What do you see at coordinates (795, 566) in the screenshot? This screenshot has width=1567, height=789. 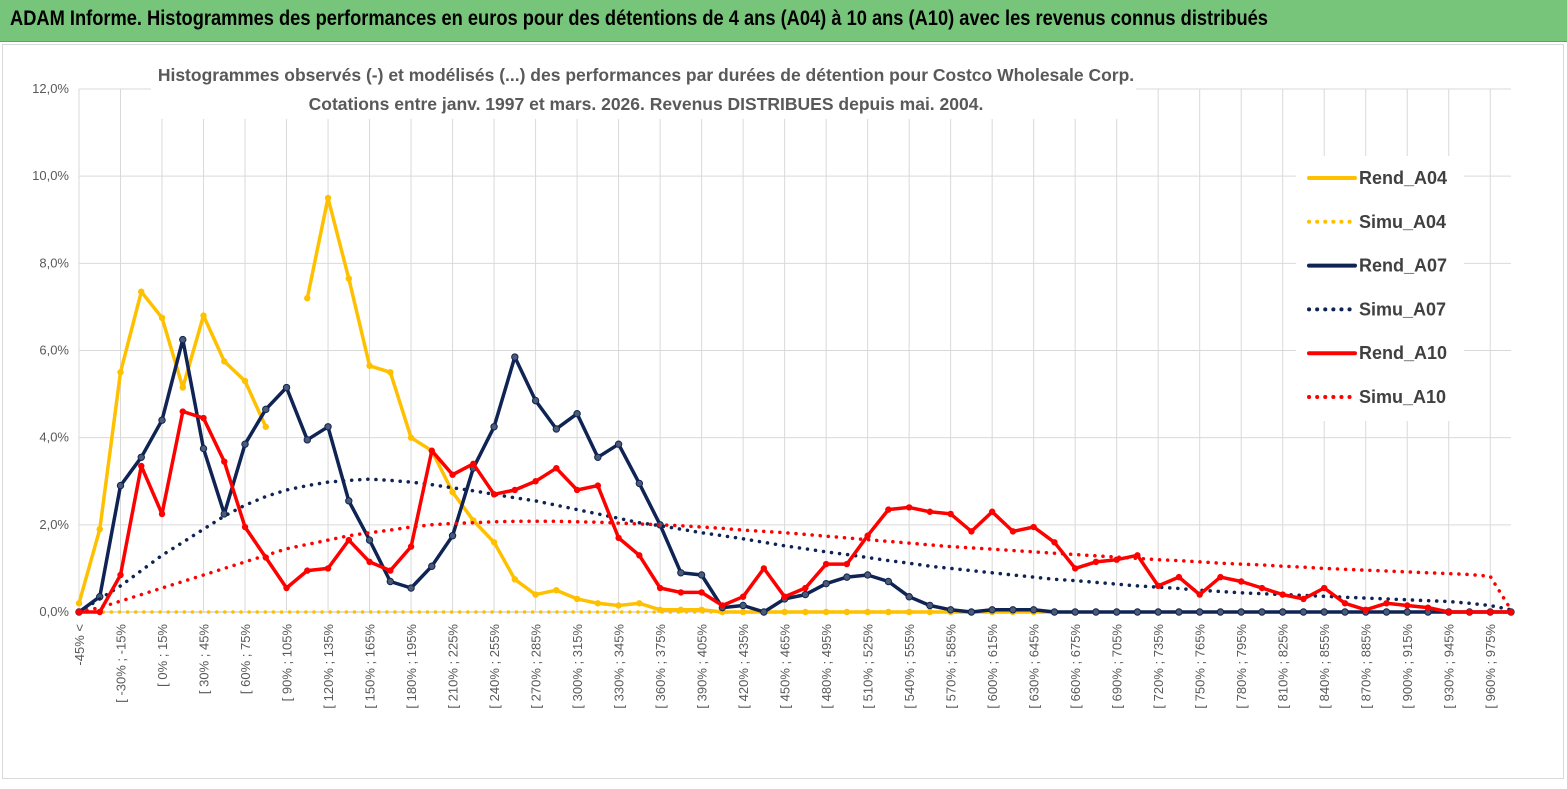 I see `series-simu-a10` at bounding box center [795, 566].